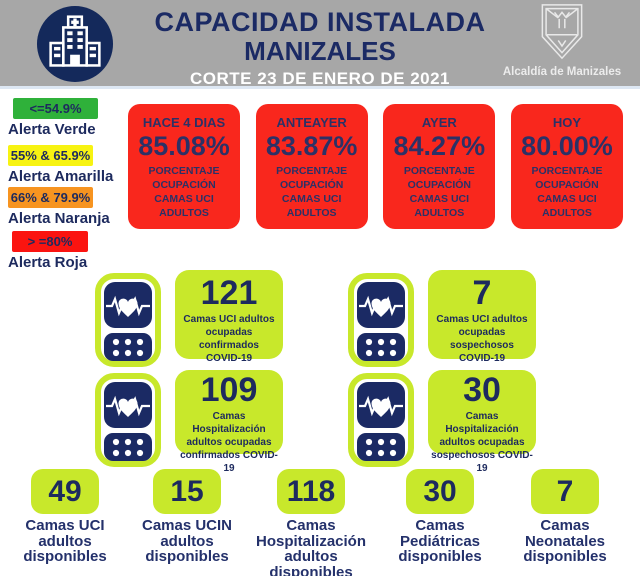  I want to click on legend-item-verde: <=54.9% Alerta Verde, so click(63, 118).